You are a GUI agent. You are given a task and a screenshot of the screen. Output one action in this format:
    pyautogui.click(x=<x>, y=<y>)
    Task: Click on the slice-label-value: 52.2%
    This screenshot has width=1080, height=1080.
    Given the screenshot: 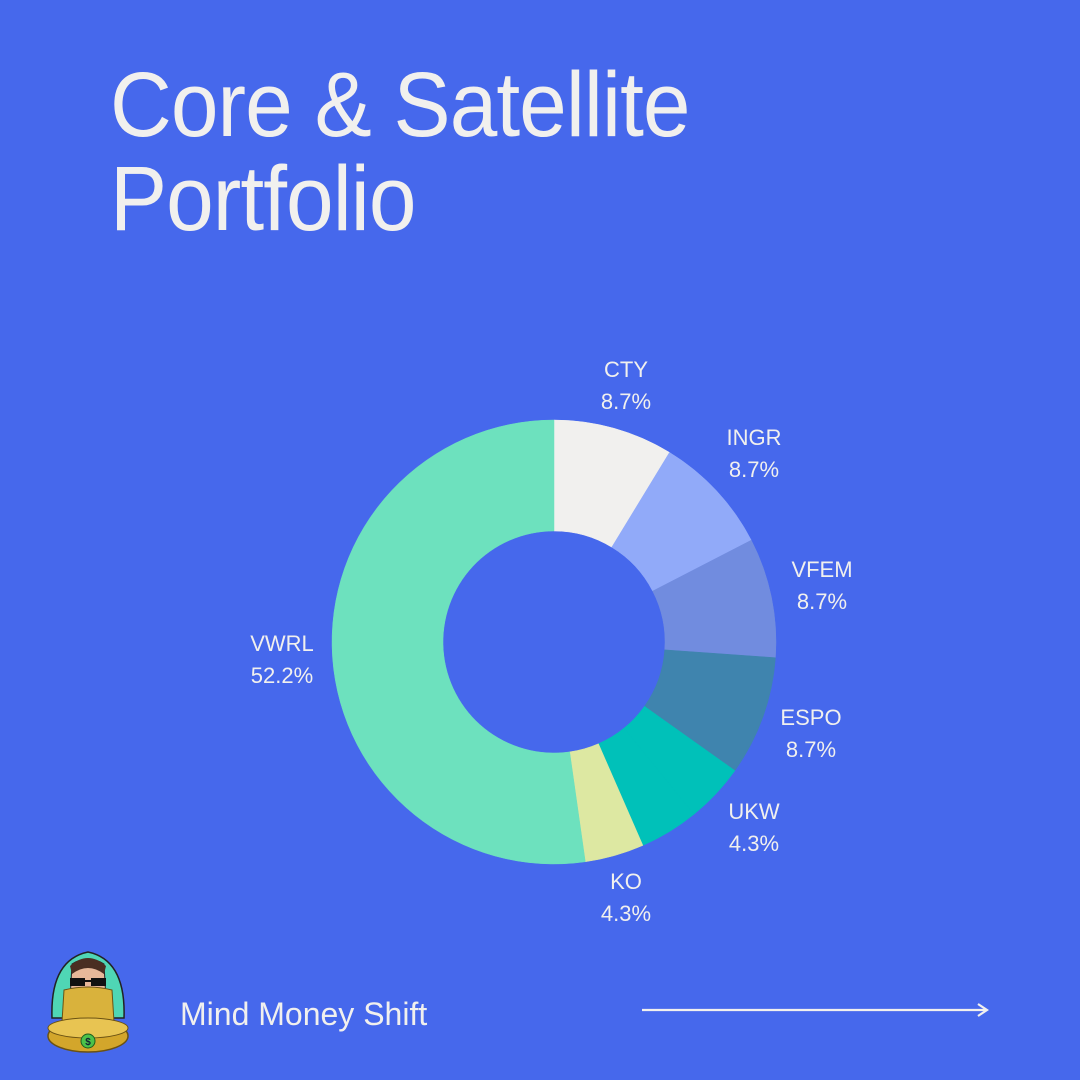 What is the action you would take?
    pyautogui.click(x=282, y=675)
    